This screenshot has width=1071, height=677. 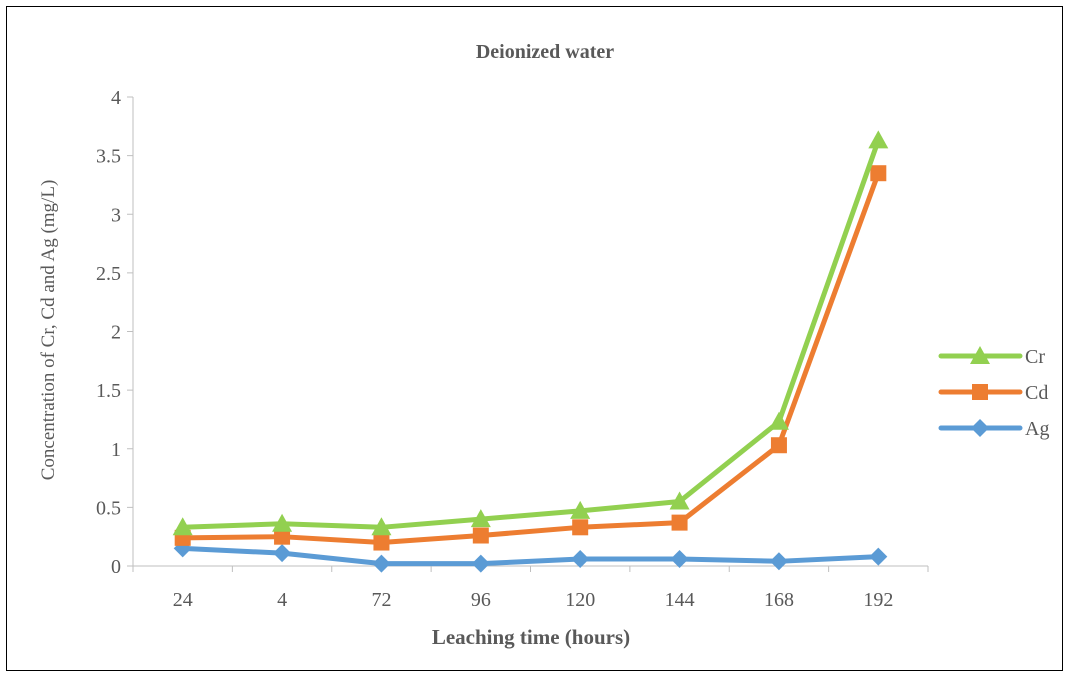 I want to click on legend-item-ag: Ag, so click(x=995, y=429).